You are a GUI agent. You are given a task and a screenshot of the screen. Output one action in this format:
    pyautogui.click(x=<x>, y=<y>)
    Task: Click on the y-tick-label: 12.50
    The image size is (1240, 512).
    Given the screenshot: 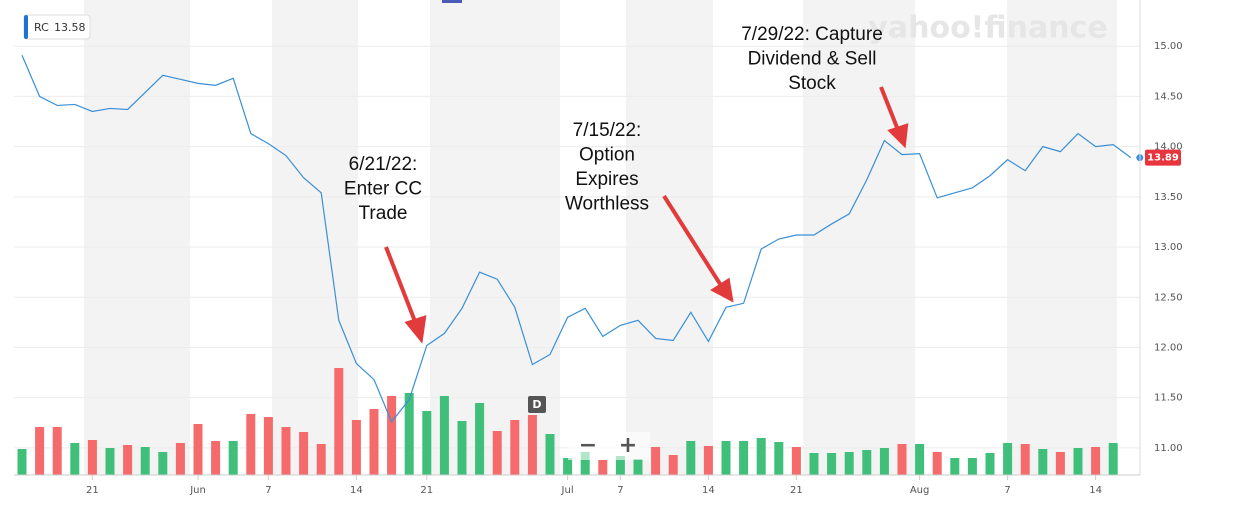 What is the action you would take?
    pyautogui.click(x=1168, y=297)
    